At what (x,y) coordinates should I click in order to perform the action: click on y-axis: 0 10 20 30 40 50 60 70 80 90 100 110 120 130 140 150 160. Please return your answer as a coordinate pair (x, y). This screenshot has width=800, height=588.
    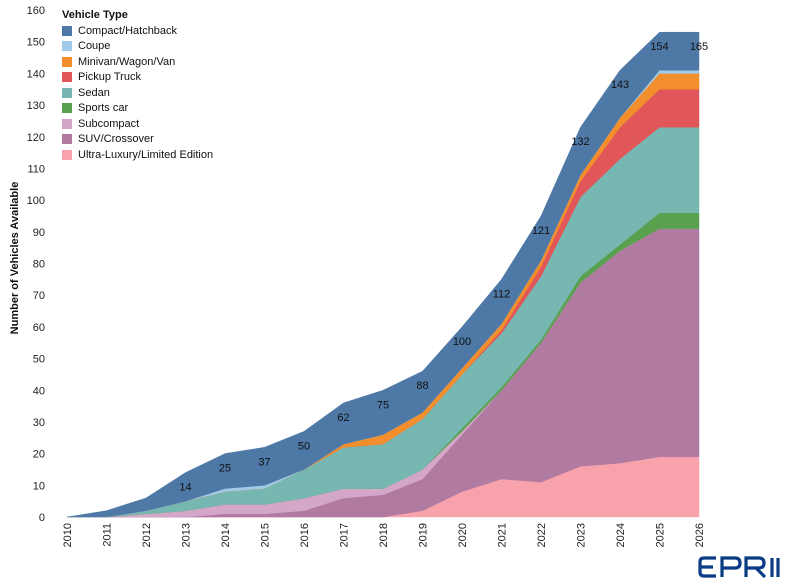
    Looking at the image, I should click on (36, 264).